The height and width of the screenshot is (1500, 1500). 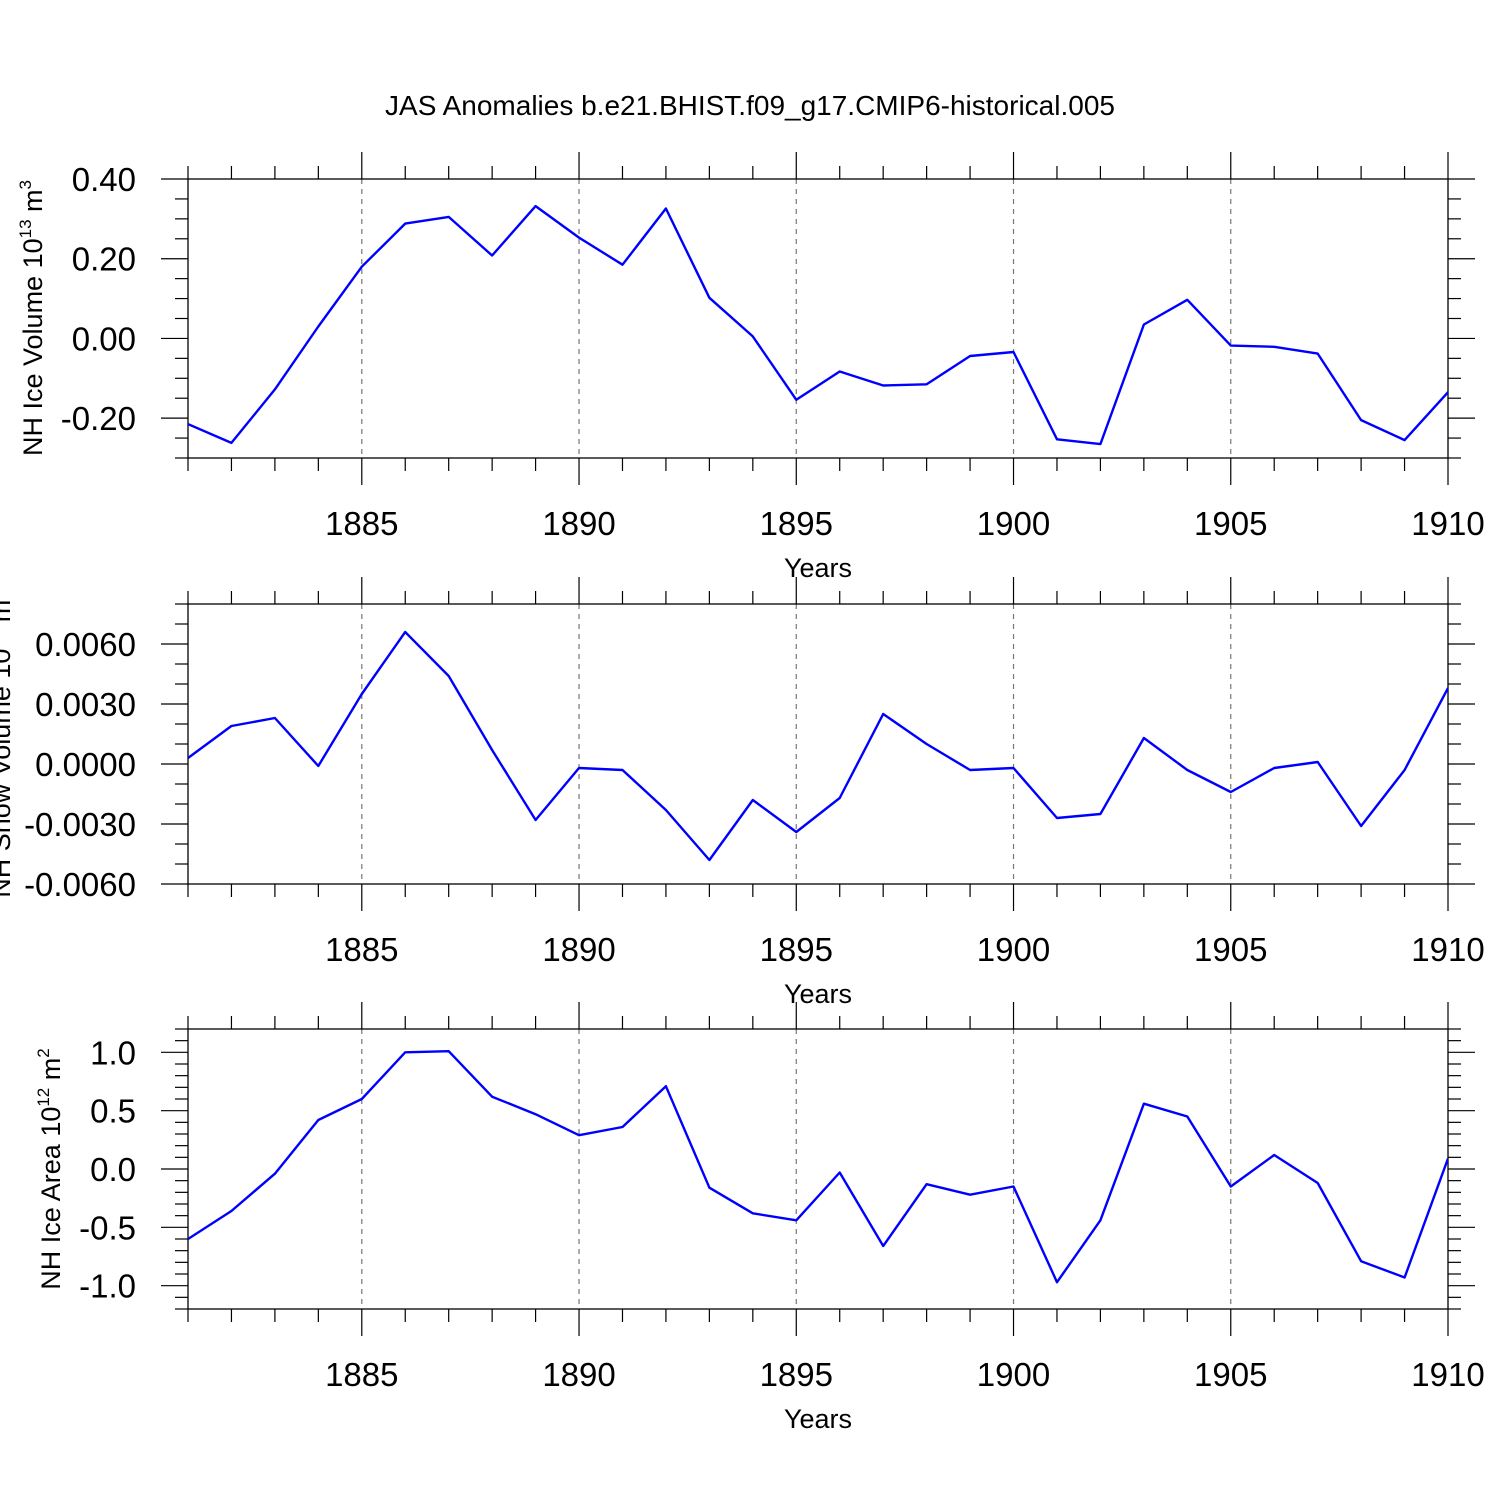 I want to click on snow-volume-ytick-label-1: -0.0030, so click(x=80, y=824).